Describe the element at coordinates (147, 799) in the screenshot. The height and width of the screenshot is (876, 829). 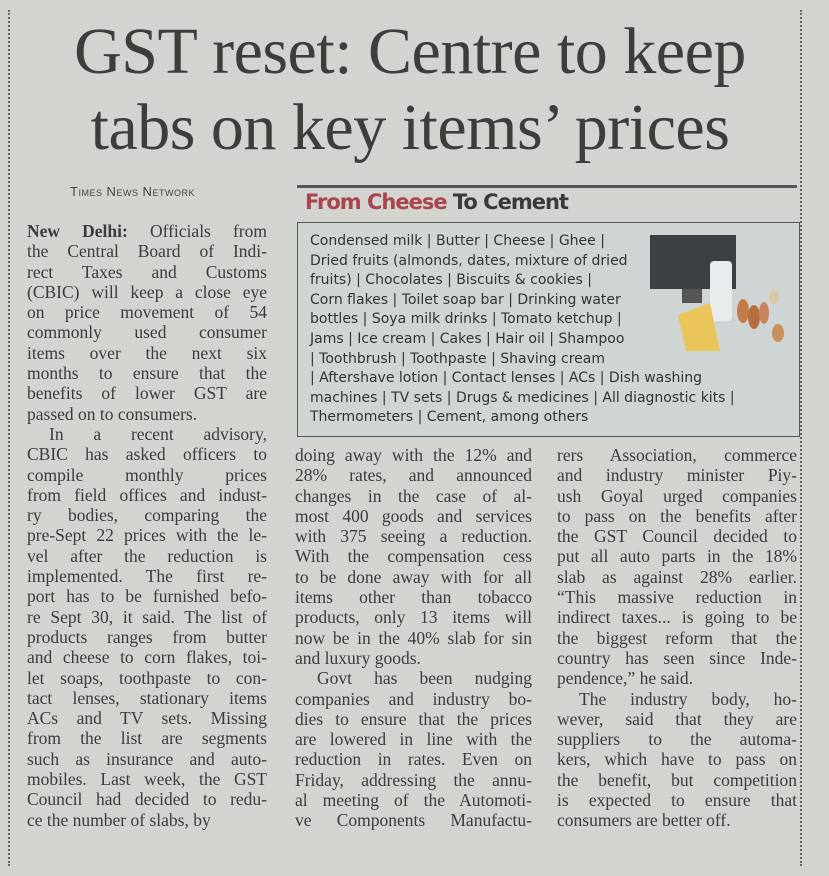
I see `article-line: Council had decided to redu-` at that location.